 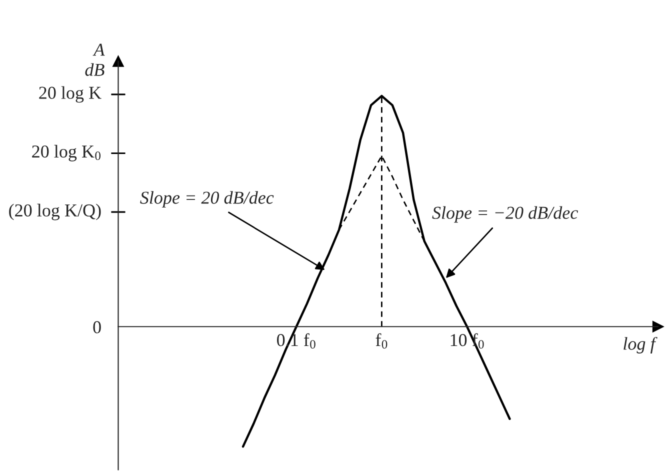 What do you see at coordinates (505, 214) in the screenshot?
I see `annotation: Slope = −20 dB/dec` at bounding box center [505, 214].